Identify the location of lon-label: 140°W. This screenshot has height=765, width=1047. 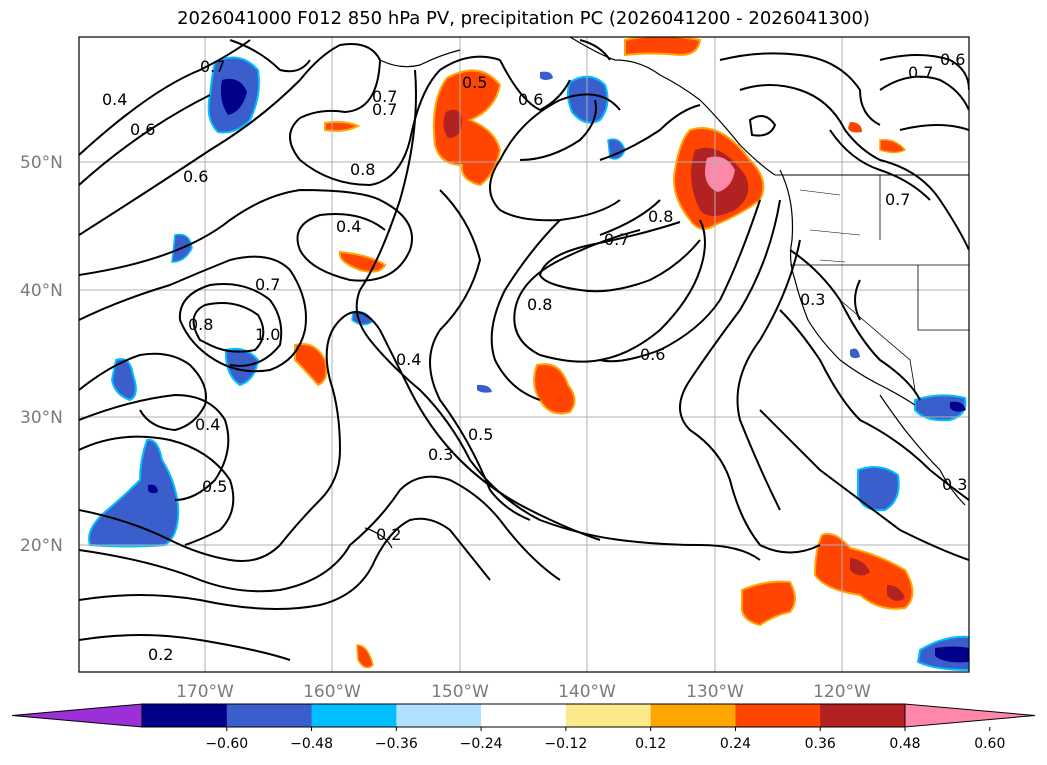
(587, 692).